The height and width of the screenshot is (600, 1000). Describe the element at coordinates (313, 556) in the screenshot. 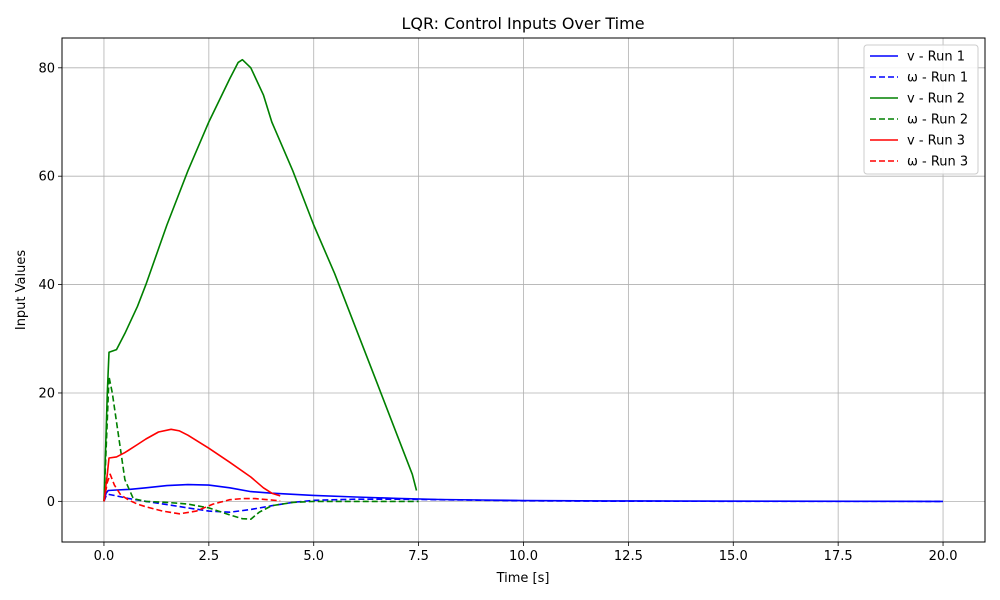

I see `x-tick-label: 5.0` at that location.